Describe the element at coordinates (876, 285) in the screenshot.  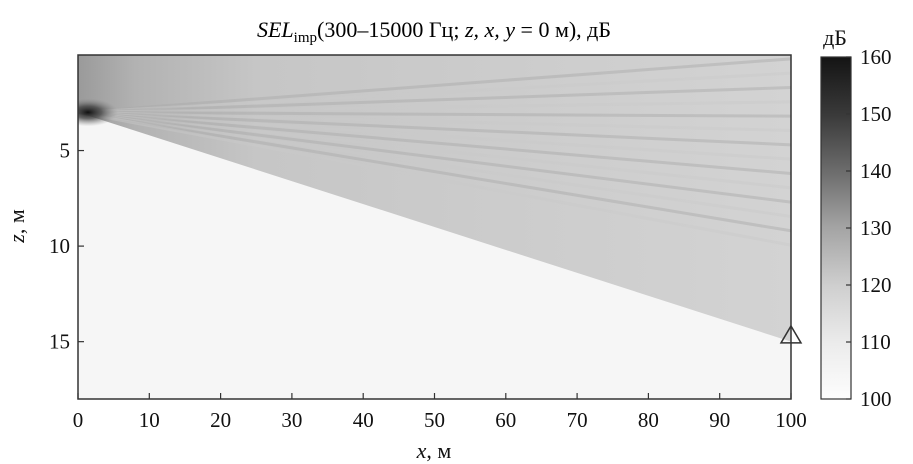
I see `colorbar-tick-label: 120` at that location.